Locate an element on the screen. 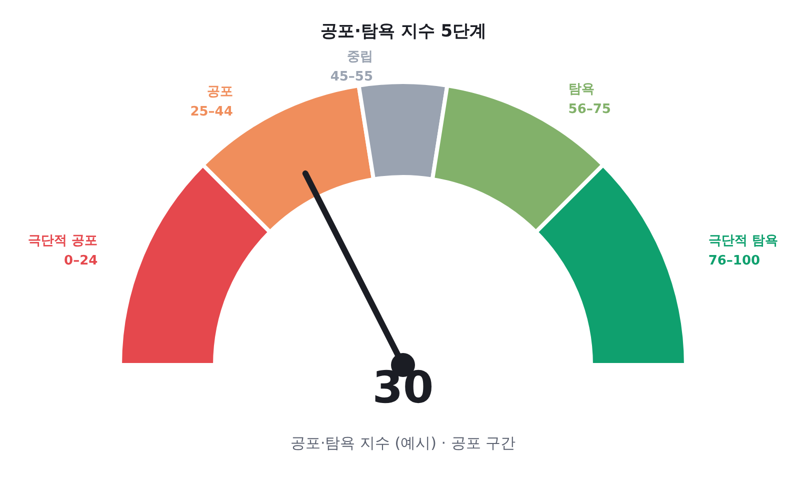 This screenshot has height=498, width=807. slice-label: 공포 is located at coordinates (219, 92).